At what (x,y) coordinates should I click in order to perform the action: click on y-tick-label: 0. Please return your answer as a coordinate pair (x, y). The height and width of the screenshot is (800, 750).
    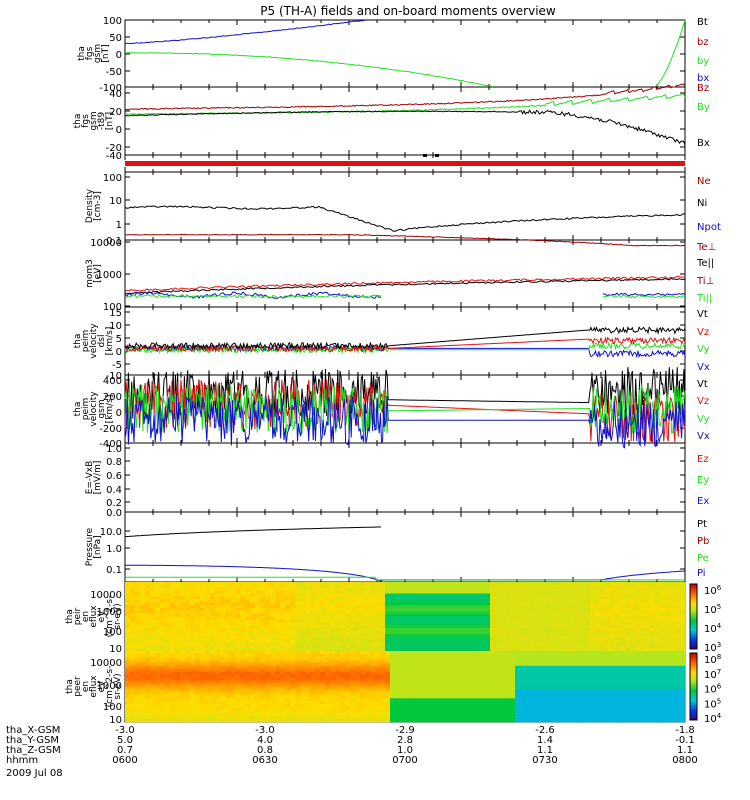
    Looking at the image, I should click on (119, 130).